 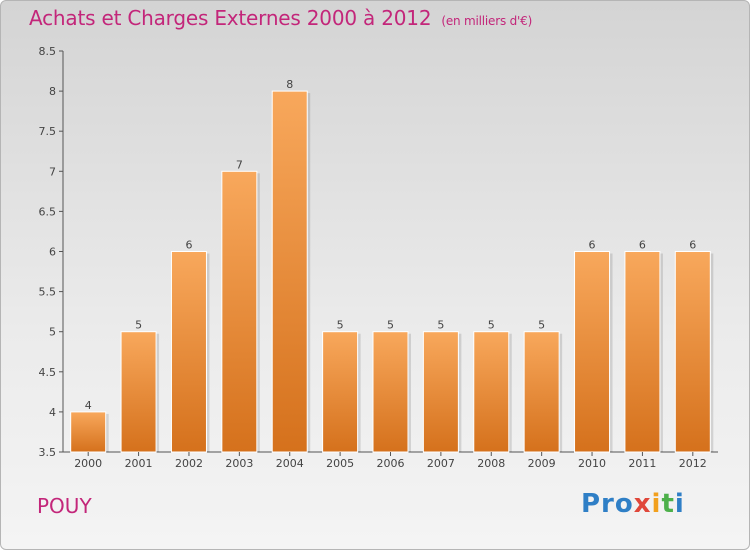 I want to click on x-tick-label: 2000, so click(x=88, y=463).